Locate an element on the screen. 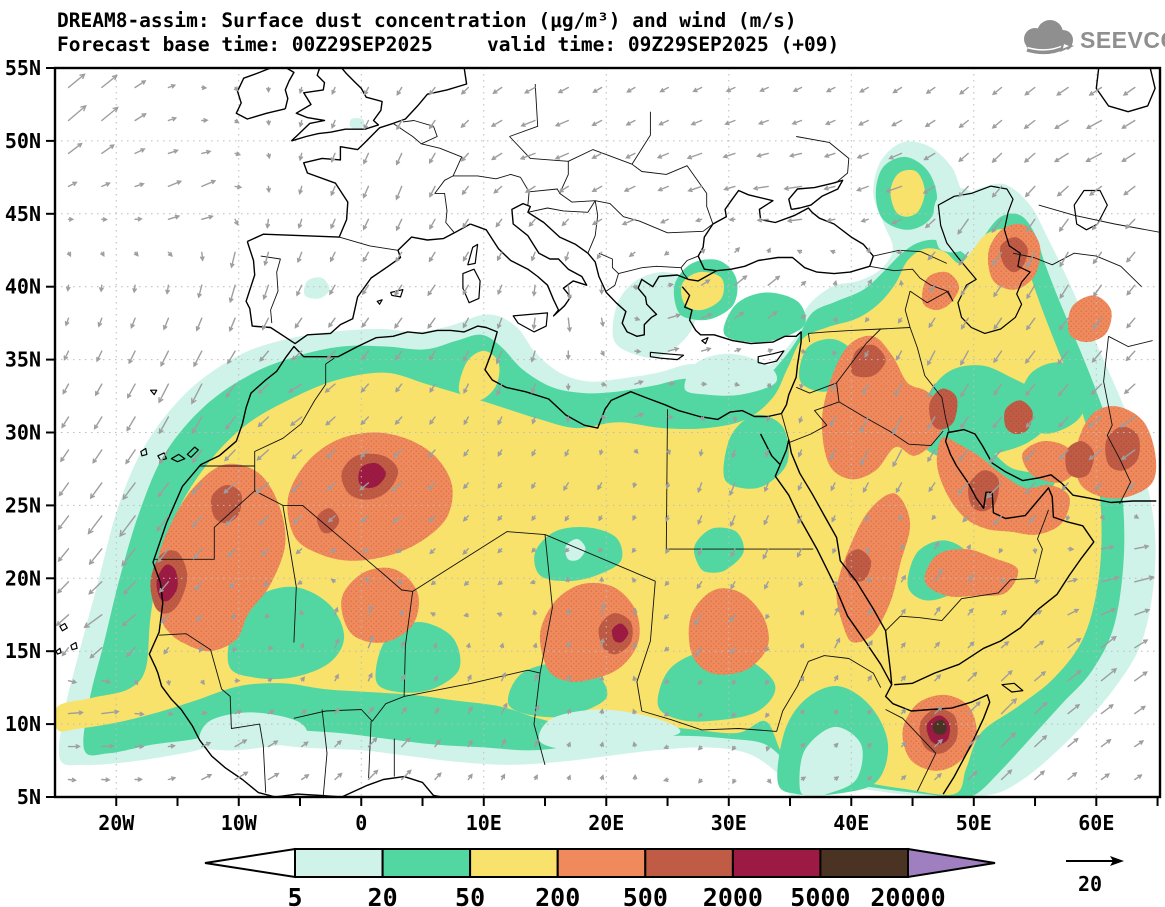  colorbar-segment-2000 is located at coordinates (776, 863).